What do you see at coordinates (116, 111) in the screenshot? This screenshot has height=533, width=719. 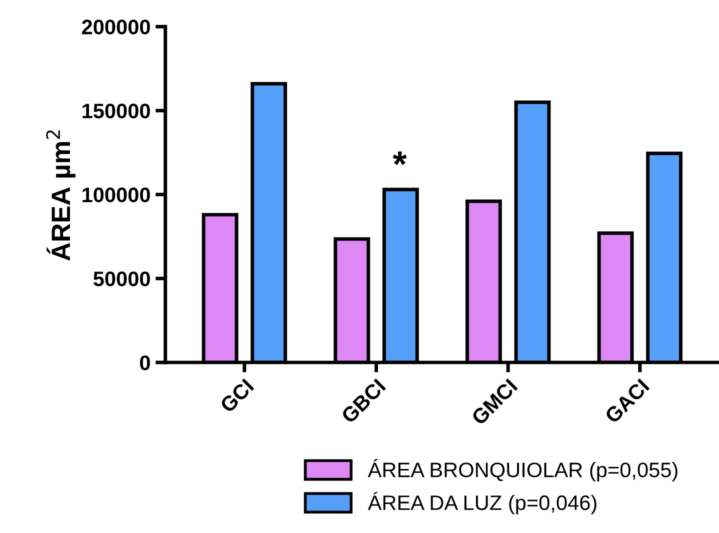 I see `y-tick-label: 150000` at bounding box center [116, 111].